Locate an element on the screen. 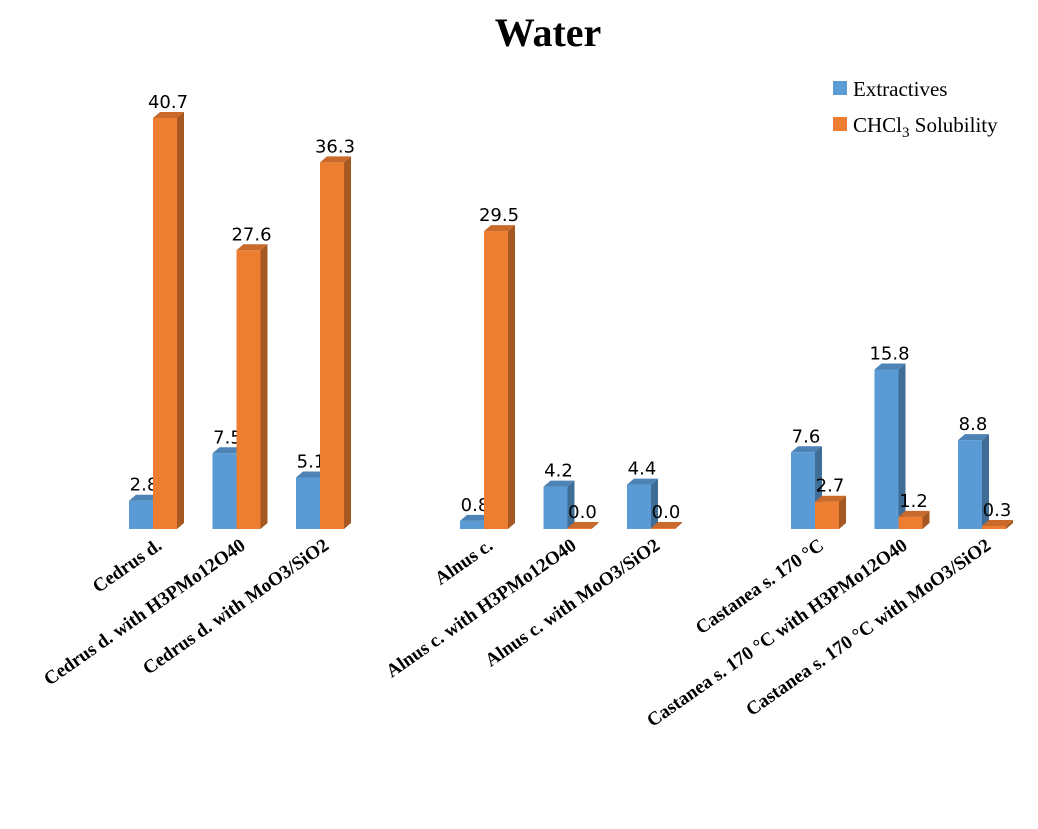 Image resolution: width=1038 pixels, height=829 pixels. data-label-extractives-alnus-c-with-moo3-sio2: 4.4 is located at coordinates (642, 469).